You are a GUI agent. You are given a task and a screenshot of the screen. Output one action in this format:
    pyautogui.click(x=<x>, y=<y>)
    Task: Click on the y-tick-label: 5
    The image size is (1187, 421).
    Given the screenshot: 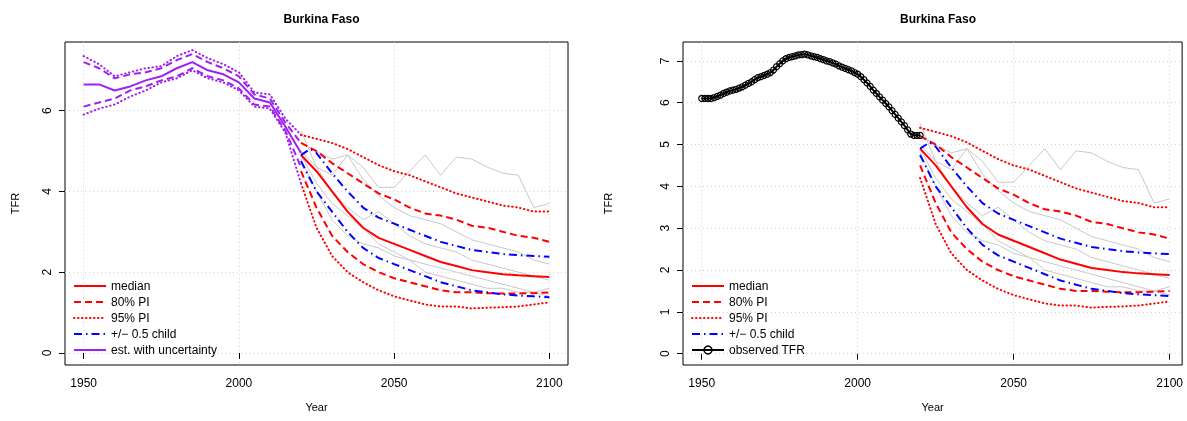 What is the action you would take?
    pyautogui.click(x=665, y=144)
    